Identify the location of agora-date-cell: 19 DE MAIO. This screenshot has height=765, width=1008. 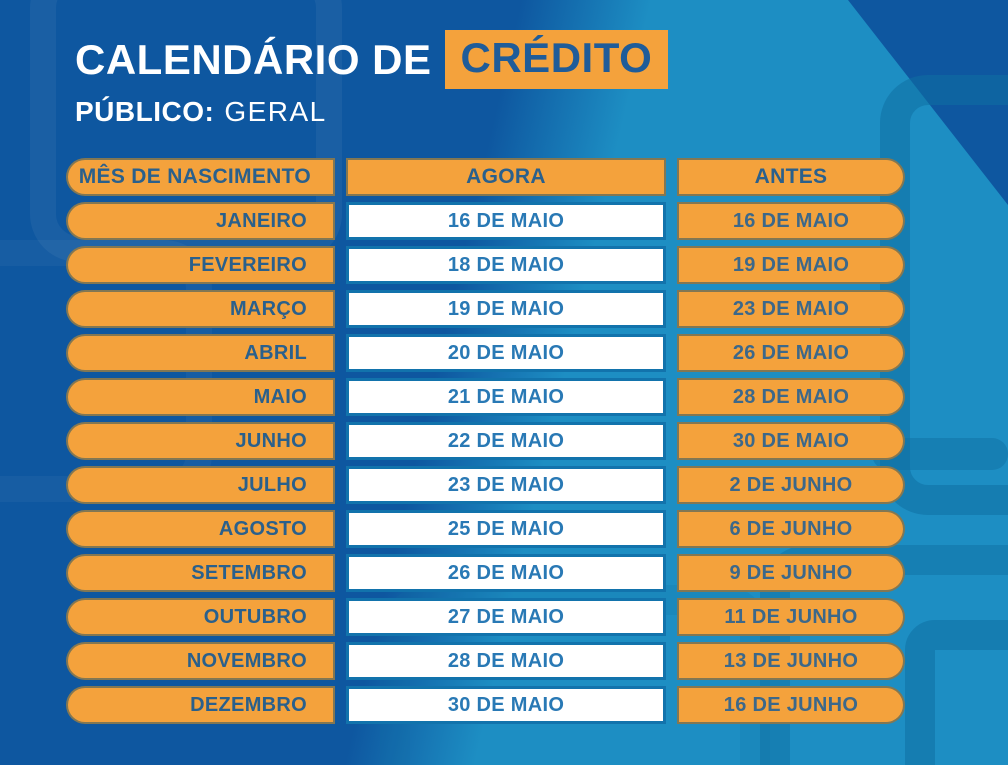
(506, 309).